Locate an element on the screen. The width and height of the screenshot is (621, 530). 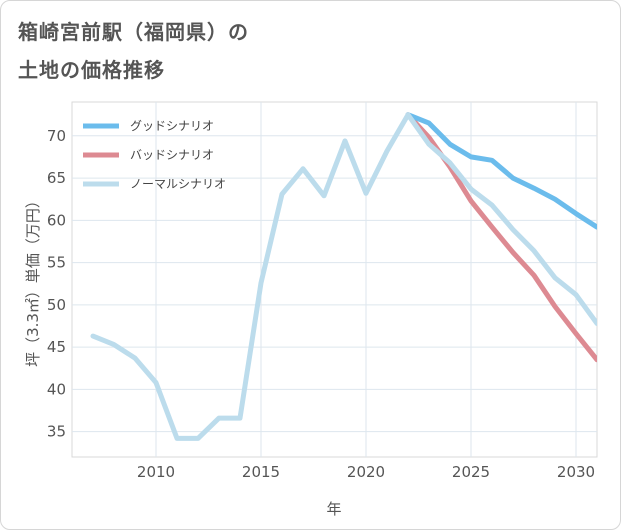
y-tick-label: 65 is located at coordinates (56, 178).